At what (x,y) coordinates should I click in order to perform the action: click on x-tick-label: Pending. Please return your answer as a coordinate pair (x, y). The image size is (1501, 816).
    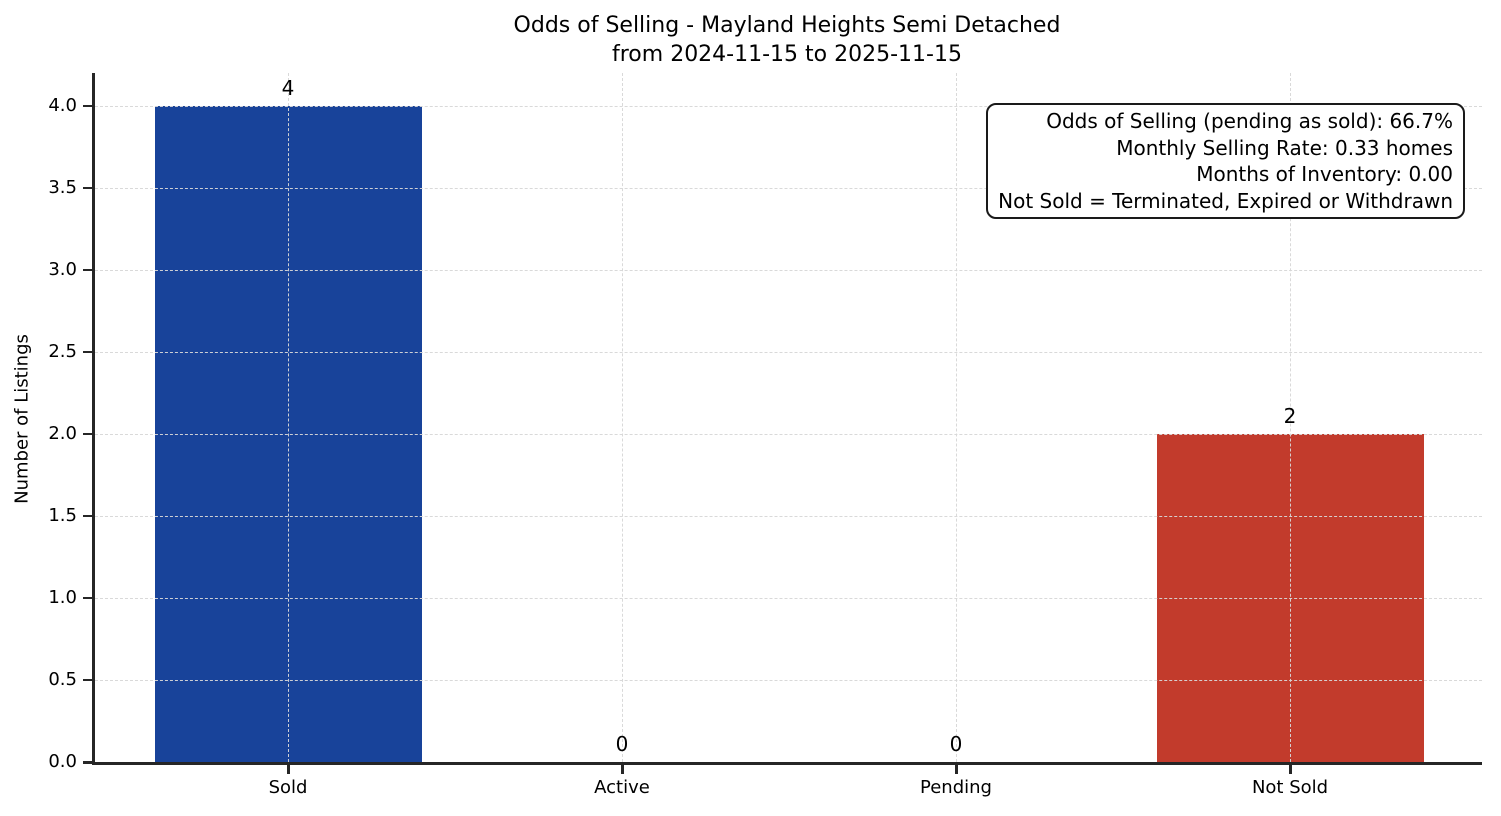
    Looking at the image, I should click on (956, 787).